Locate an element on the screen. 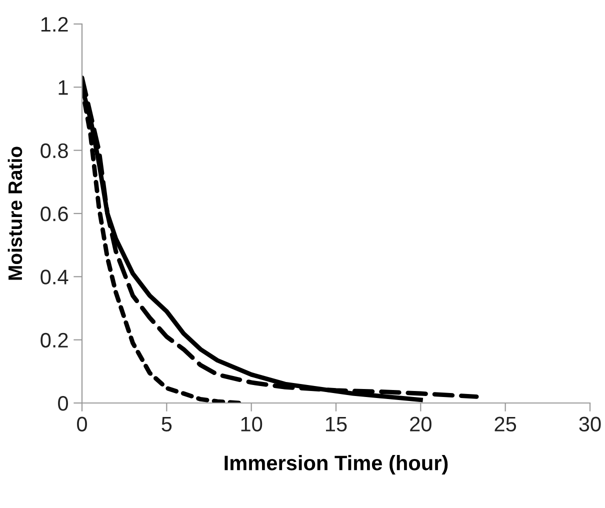 The image size is (605, 508). x-tick-label: 30 is located at coordinates (590, 424).